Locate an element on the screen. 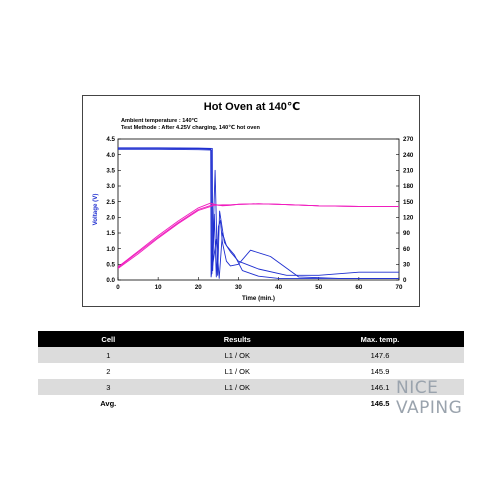 The height and width of the screenshot is (500, 500). avg-result is located at coordinates (237, 403).